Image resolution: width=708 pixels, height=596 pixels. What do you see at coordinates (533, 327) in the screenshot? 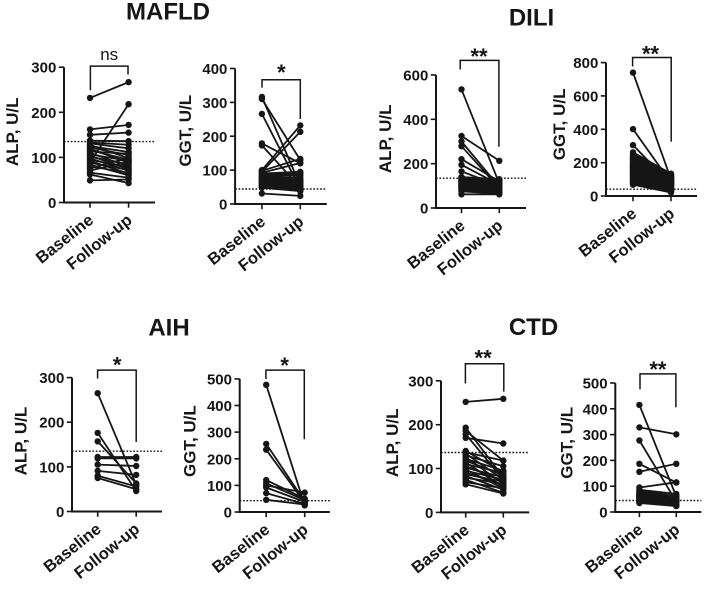
I see `svg-text: CTD` at bounding box center [533, 327].